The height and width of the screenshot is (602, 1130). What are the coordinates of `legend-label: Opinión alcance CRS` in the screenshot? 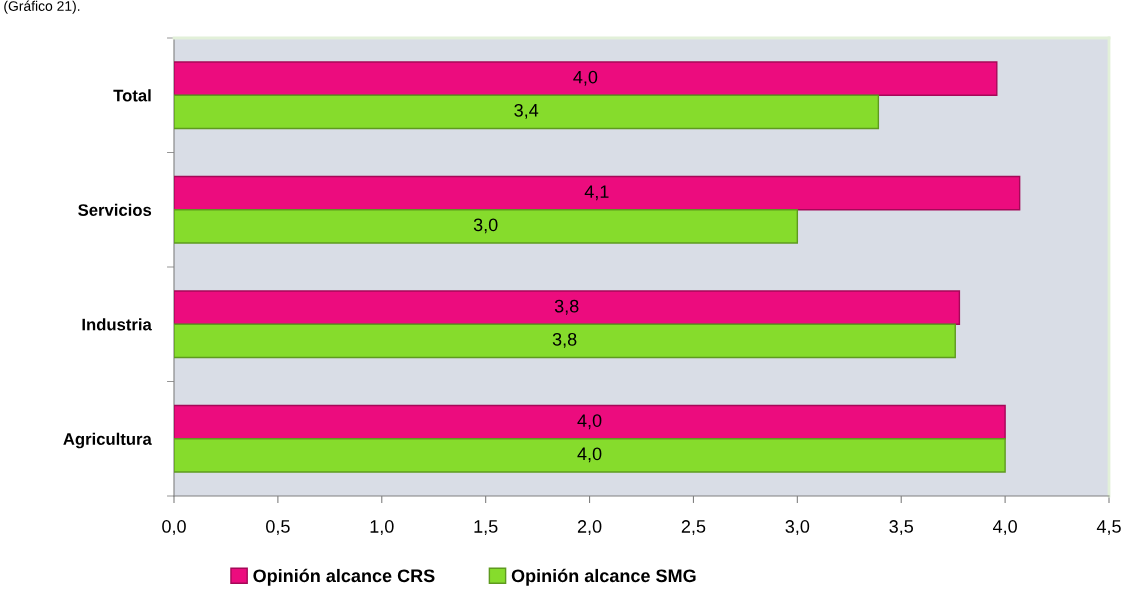 It's located at (344, 577).